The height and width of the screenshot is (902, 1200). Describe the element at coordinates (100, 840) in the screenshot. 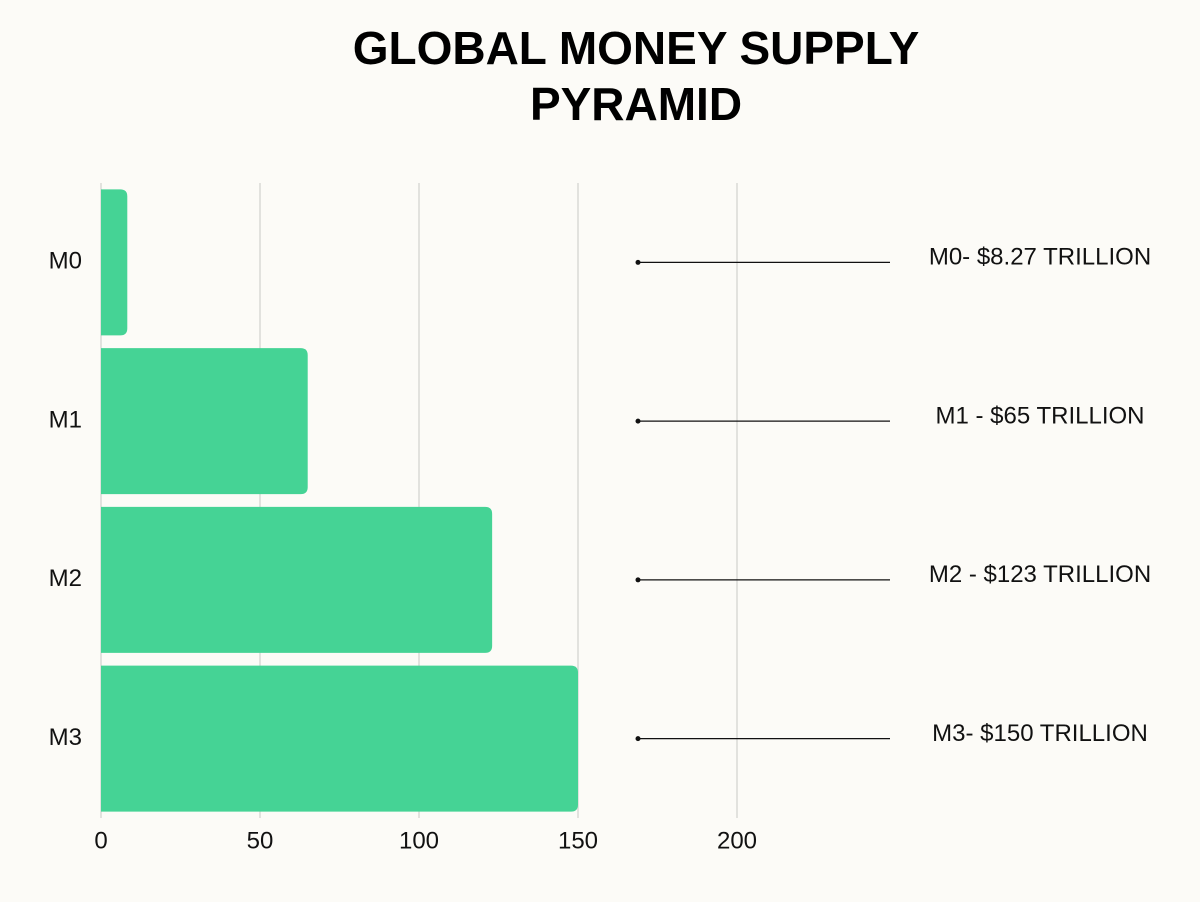

I see `x-tick-label: 0` at that location.